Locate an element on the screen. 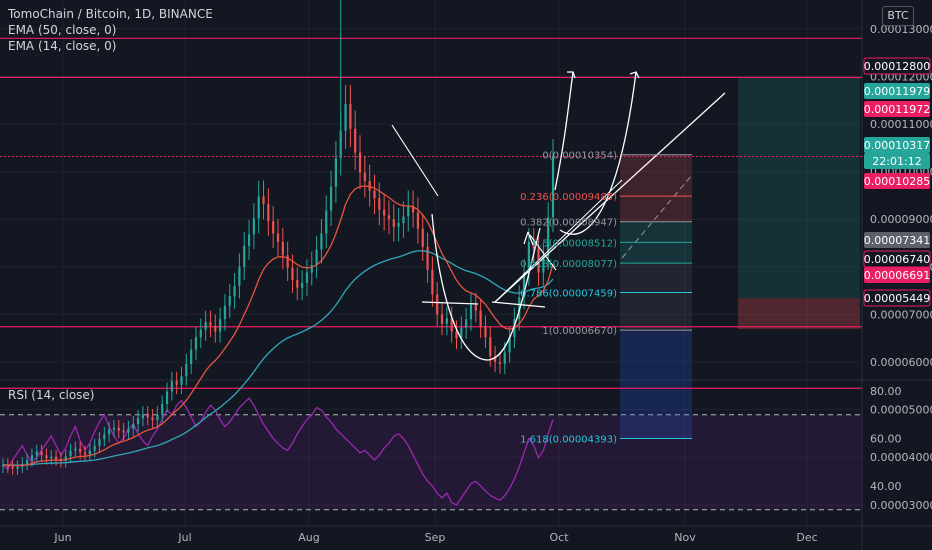  price-badge-label: 0.00006691 is located at coordinates (897, 275).